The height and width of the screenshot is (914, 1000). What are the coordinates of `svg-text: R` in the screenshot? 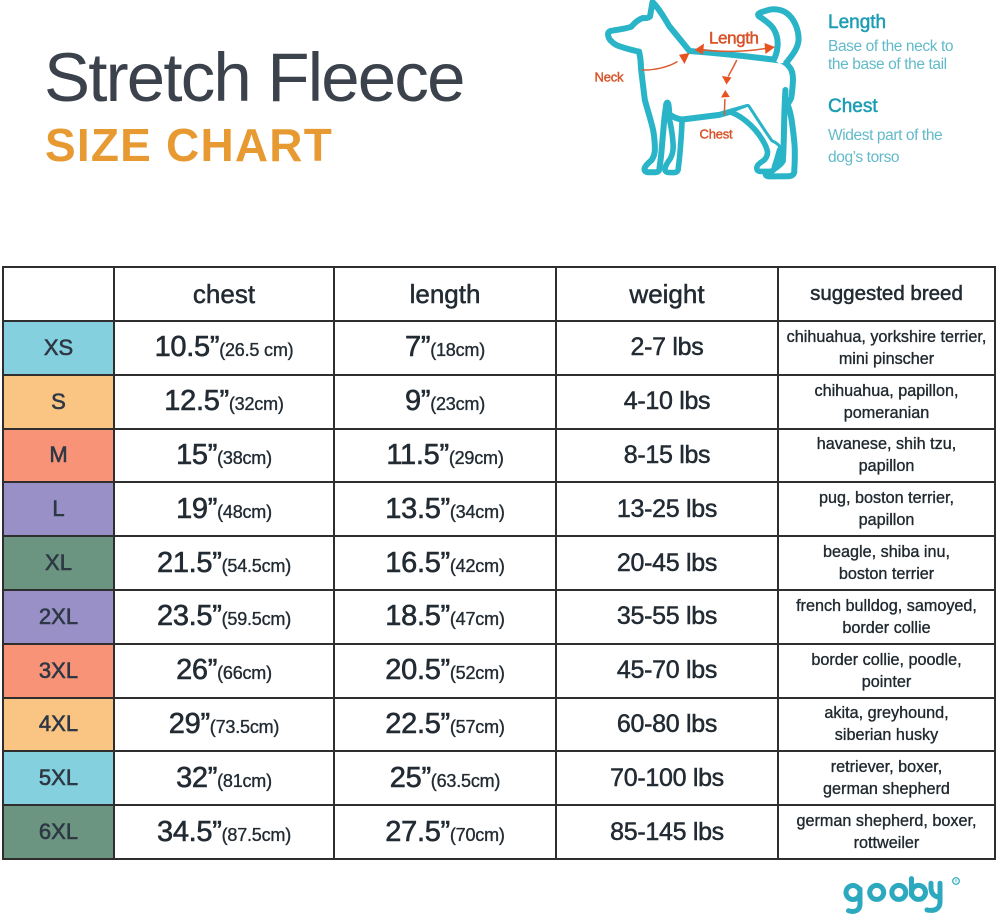 It's located at (956, 881).